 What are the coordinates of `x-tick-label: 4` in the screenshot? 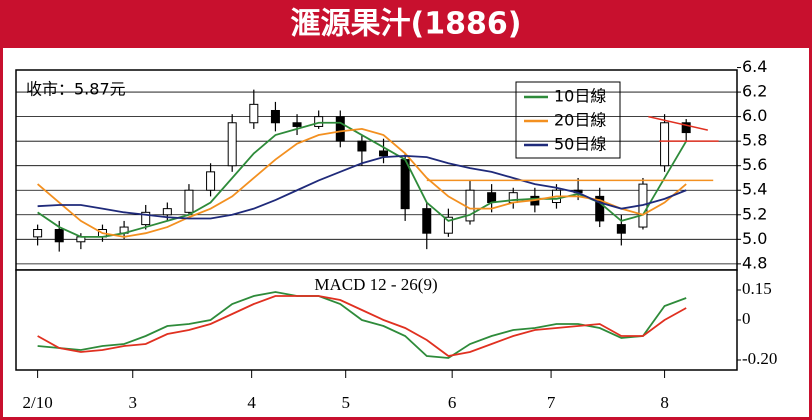 It's located at (251, 402).